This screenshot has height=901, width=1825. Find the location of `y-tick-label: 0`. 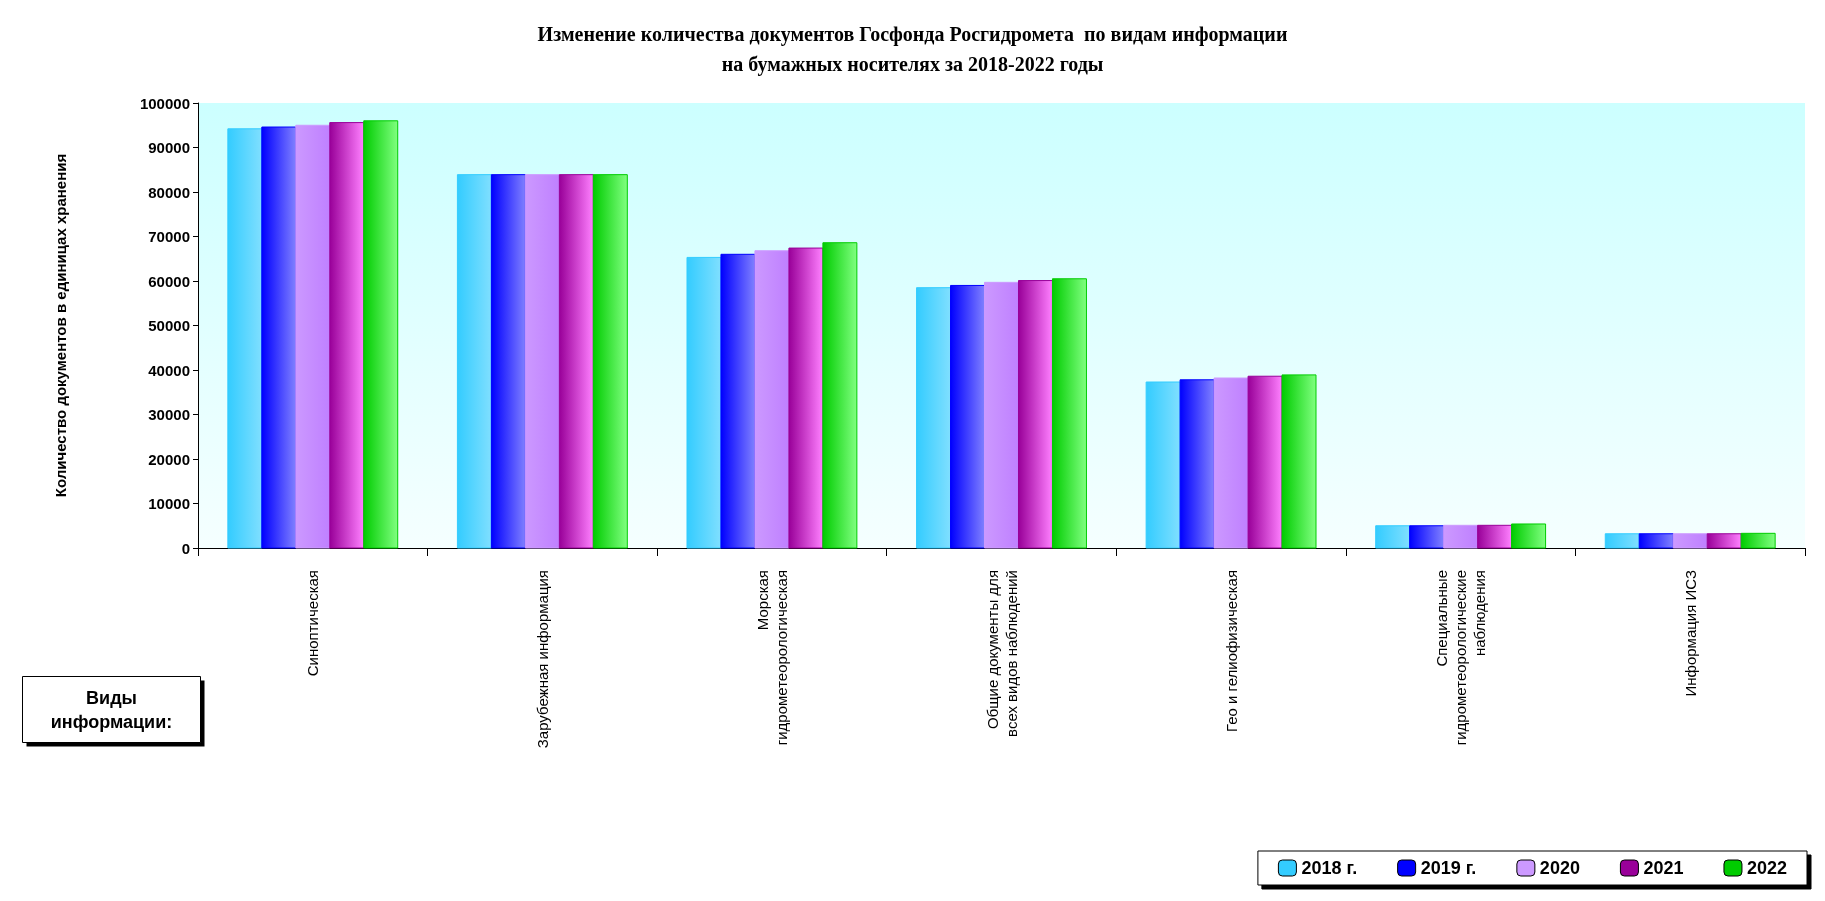

y-tick-label: 0 is located at coordinates (185, 548).